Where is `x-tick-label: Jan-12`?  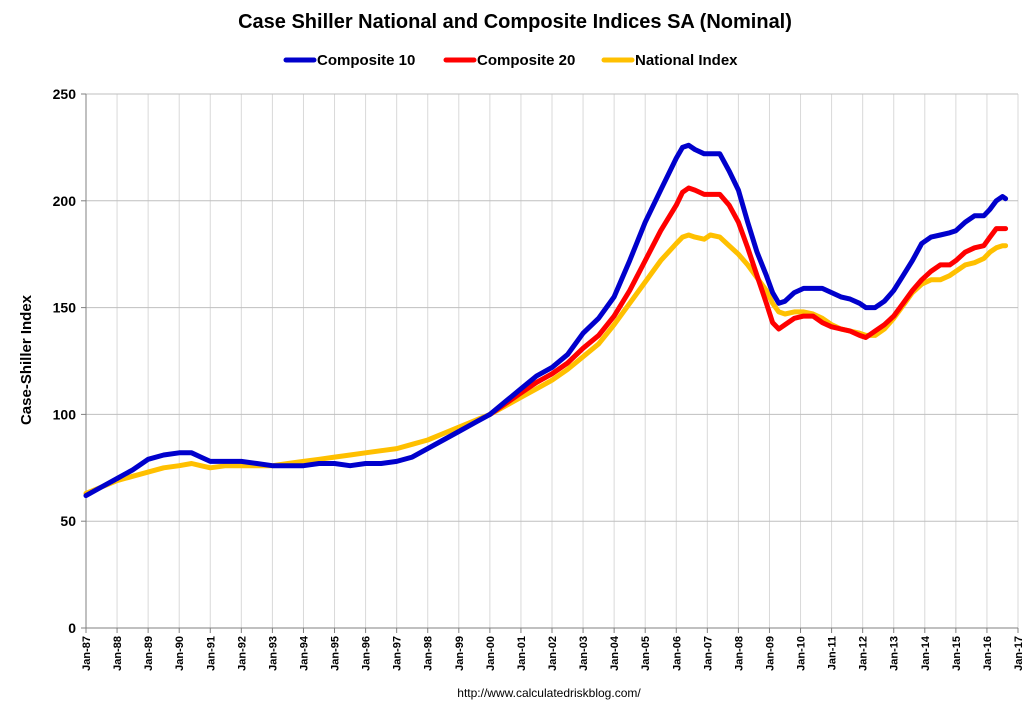 x-tick-label: Jan-12 is located at coordinates (864, 653).